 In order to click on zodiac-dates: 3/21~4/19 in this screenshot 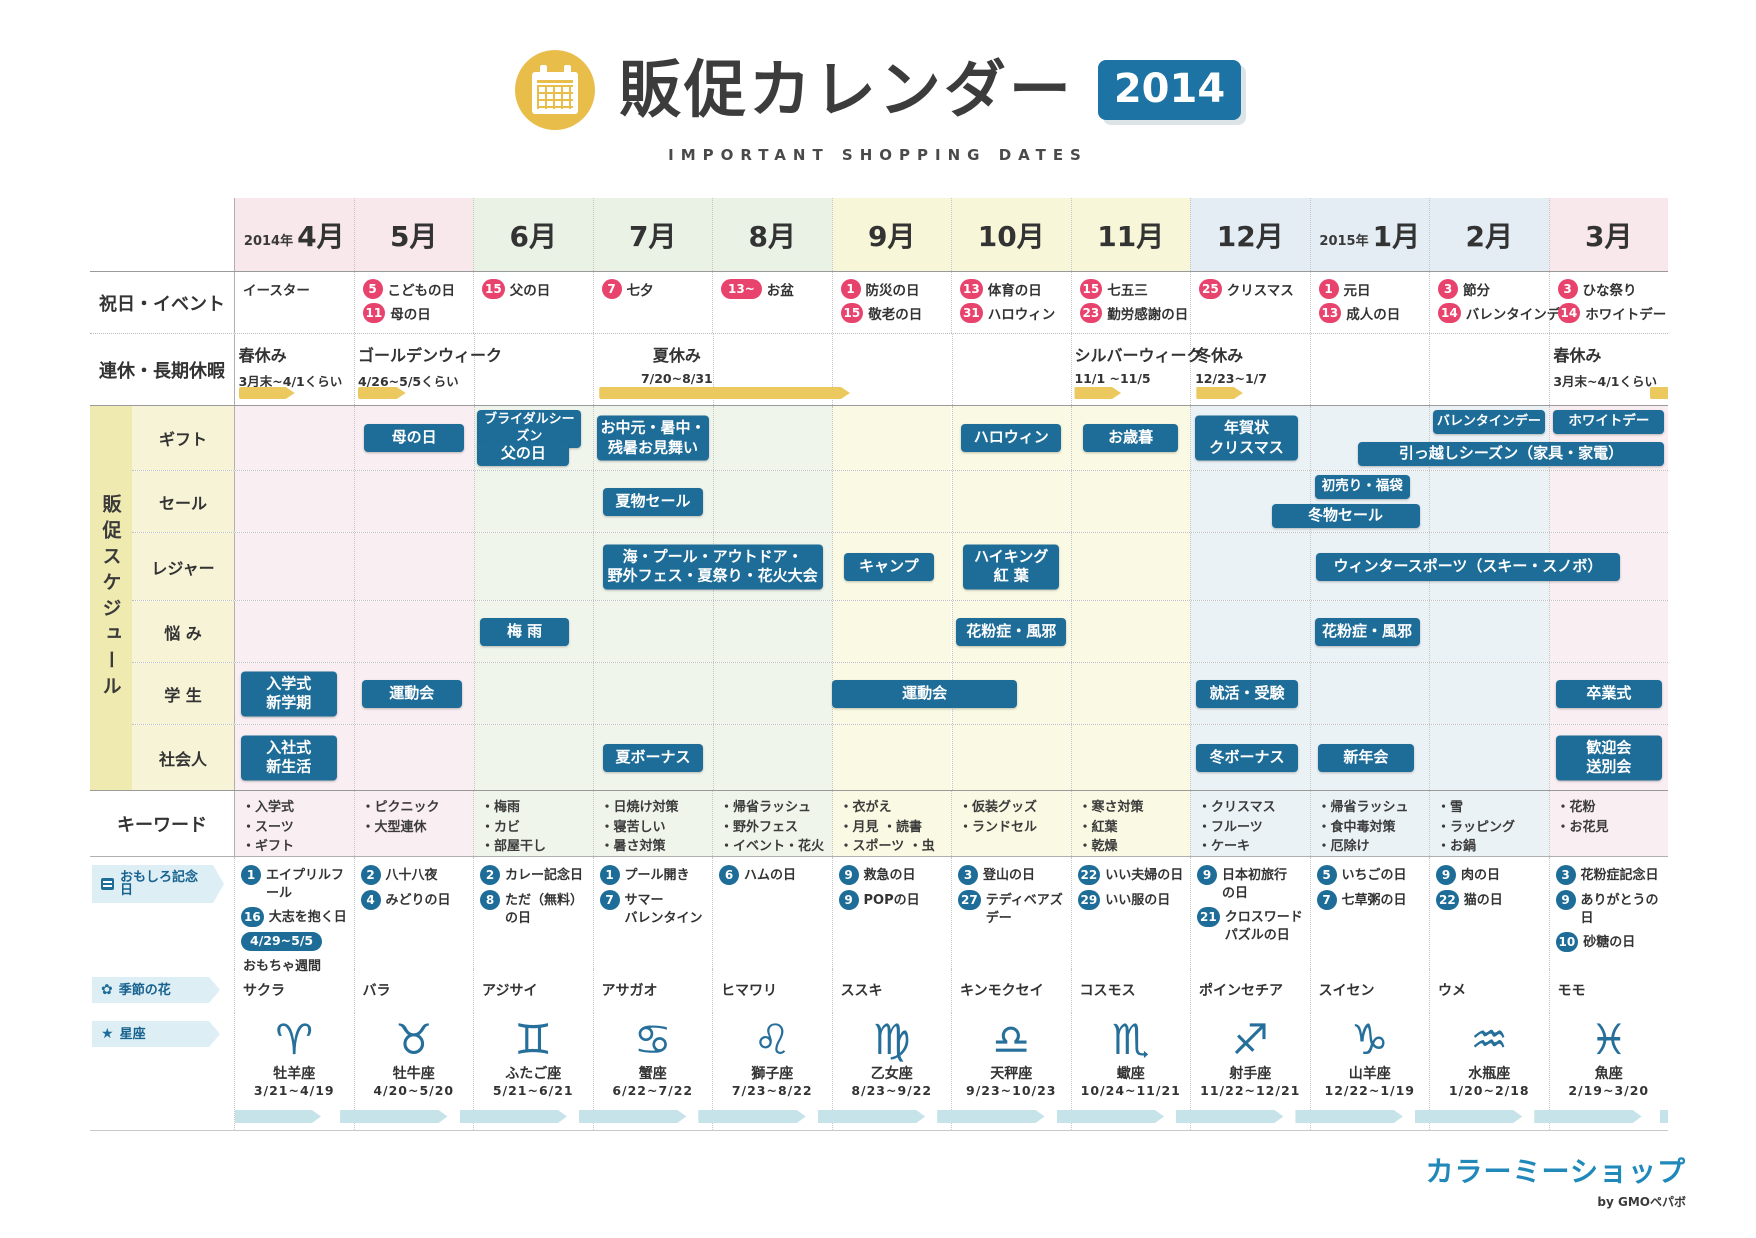, I will do `click(294, 1091)`.